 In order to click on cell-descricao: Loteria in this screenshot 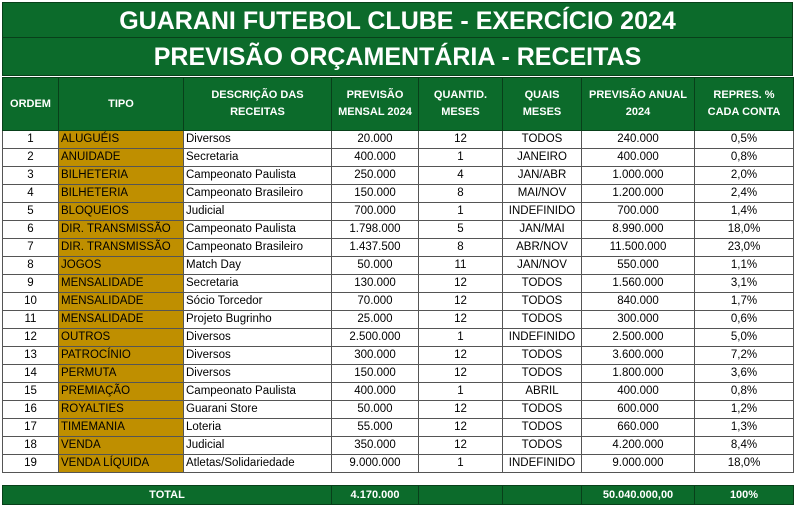, I will do `click(257, 427)`.